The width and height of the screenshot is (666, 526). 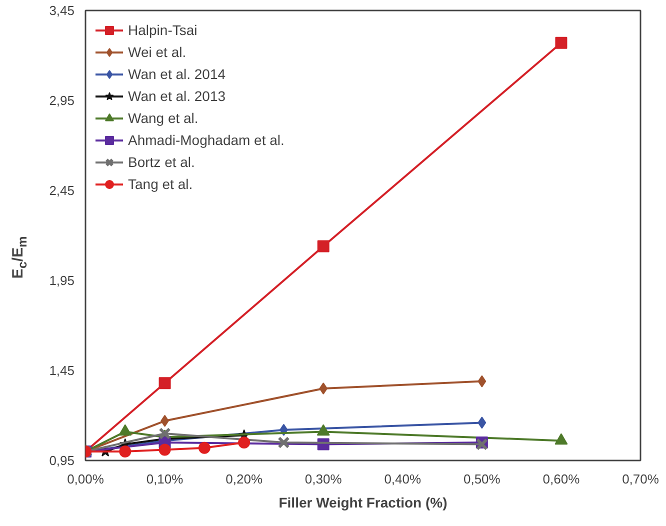 What do you see at coordinates (62, 10) in the screenshot?
I see `y-tick-label: 3,45` at bounding box center [62, 10].